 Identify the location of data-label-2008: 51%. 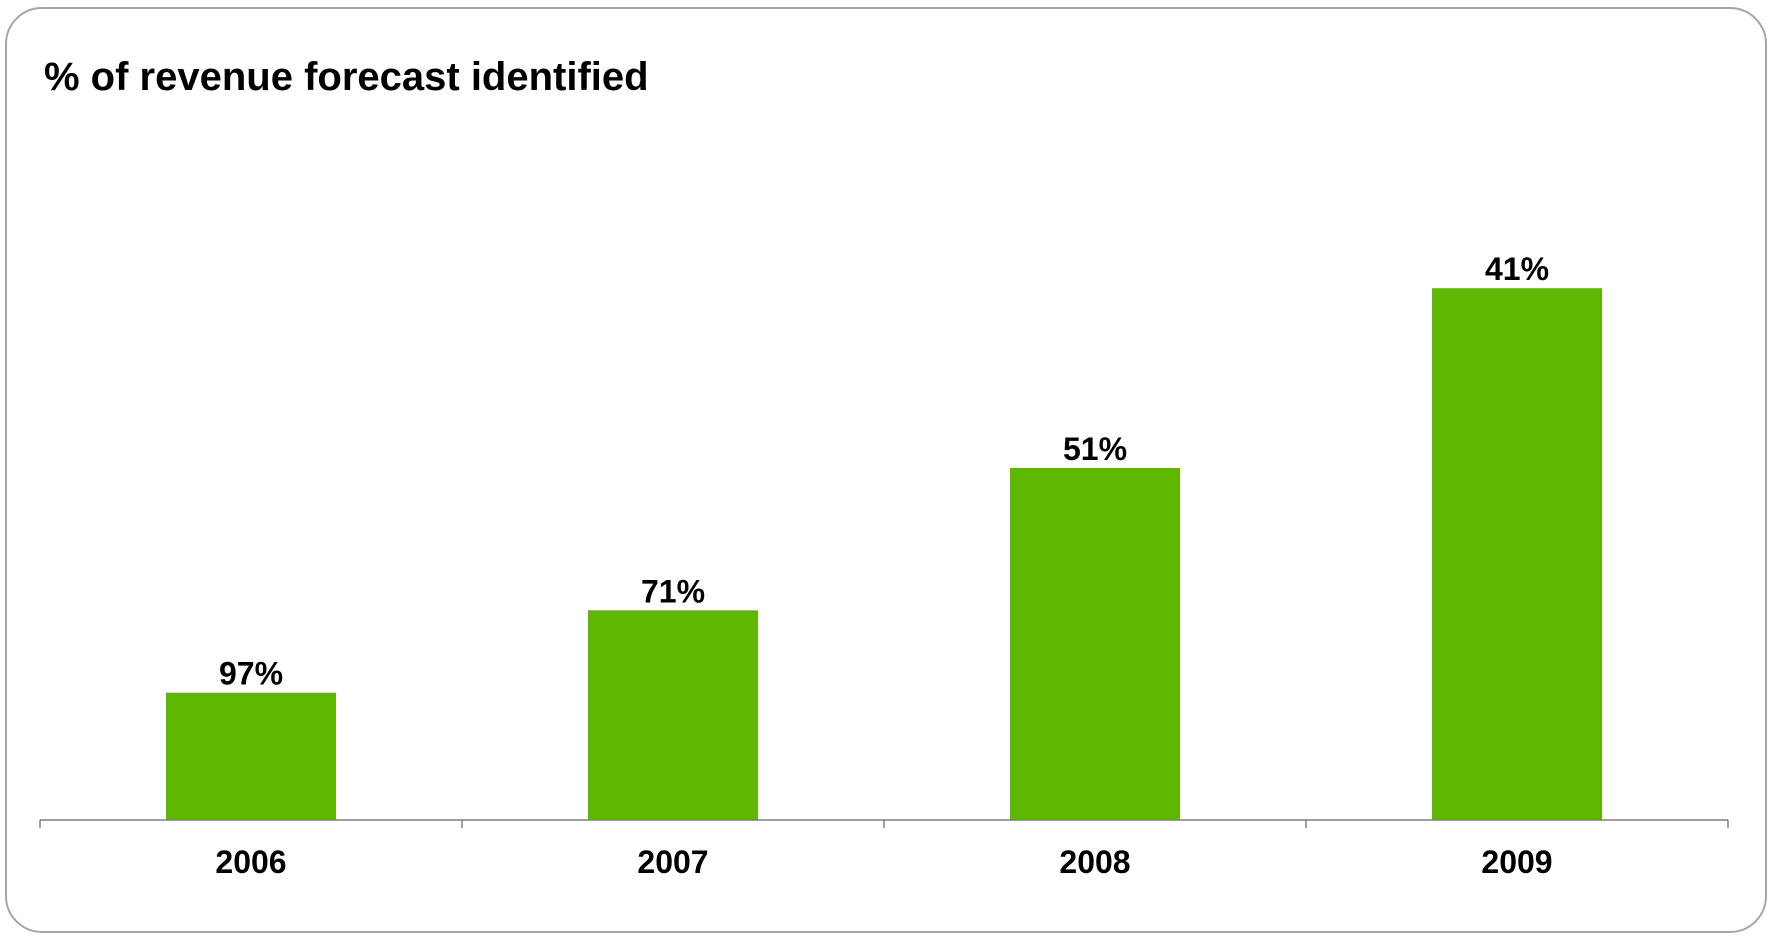
(1095, 449).